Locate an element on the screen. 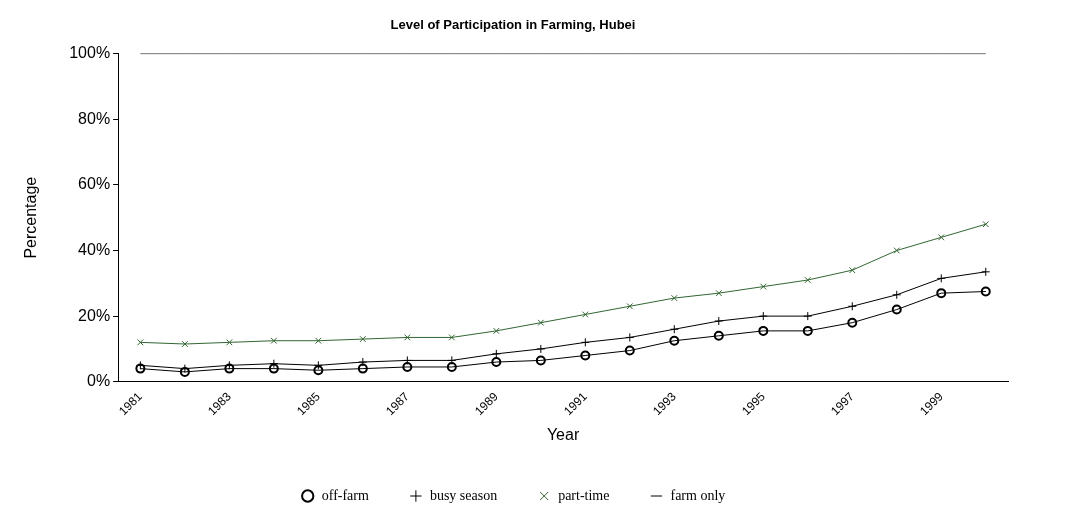 The width and height of the screenshot is (1076, 521). y-tick-label: 20% is located at coordinates (94, 315).